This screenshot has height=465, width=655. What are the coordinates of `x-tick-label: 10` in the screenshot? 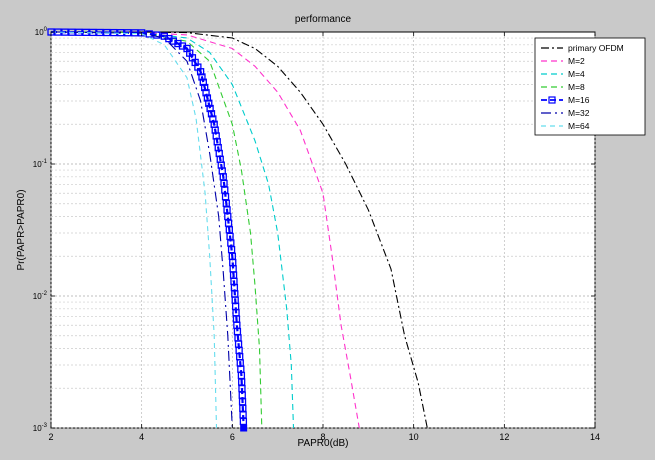 It's located at (414, 437).